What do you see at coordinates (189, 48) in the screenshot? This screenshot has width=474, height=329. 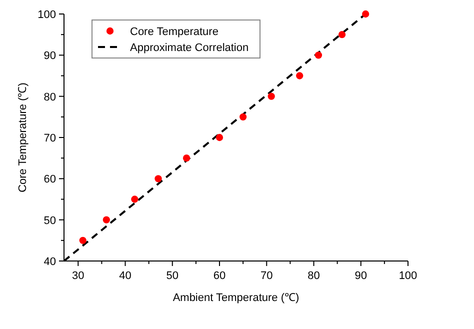 I see `legend-label: Approximate Correlation` at bounding box center [189, 48].